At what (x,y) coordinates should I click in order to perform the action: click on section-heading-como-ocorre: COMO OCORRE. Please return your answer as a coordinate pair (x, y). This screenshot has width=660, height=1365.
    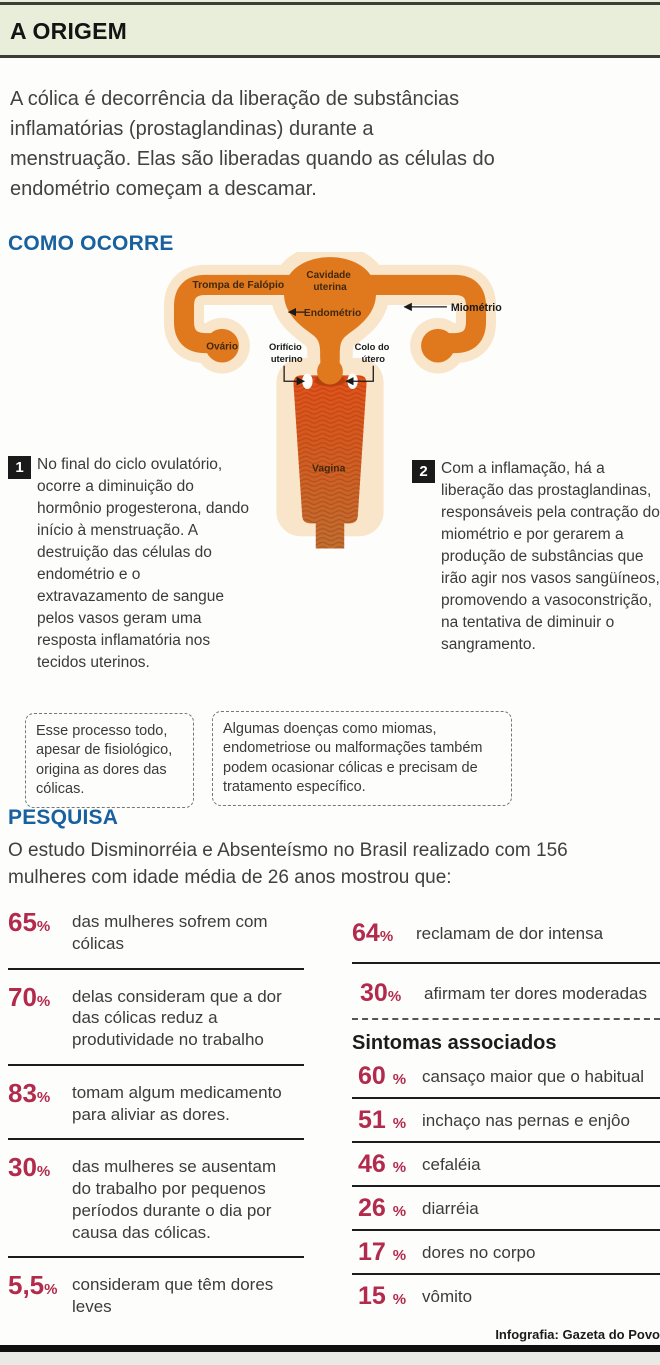
    Looking at the image, I should click on (91, 243).